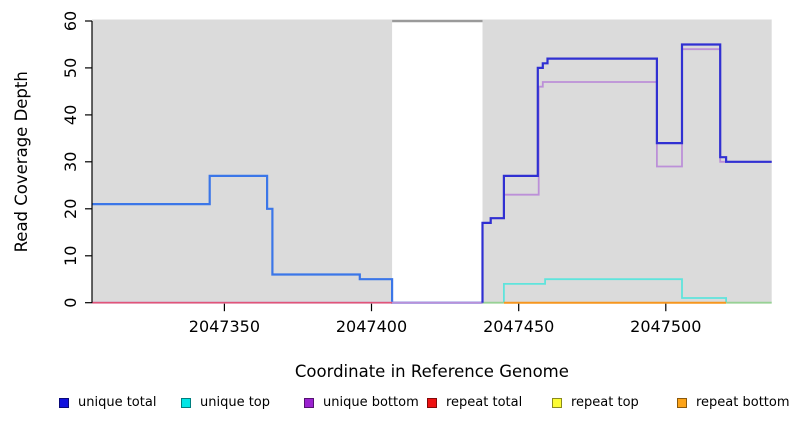  I want to click on legend-label: unique top, so click(235, 402).